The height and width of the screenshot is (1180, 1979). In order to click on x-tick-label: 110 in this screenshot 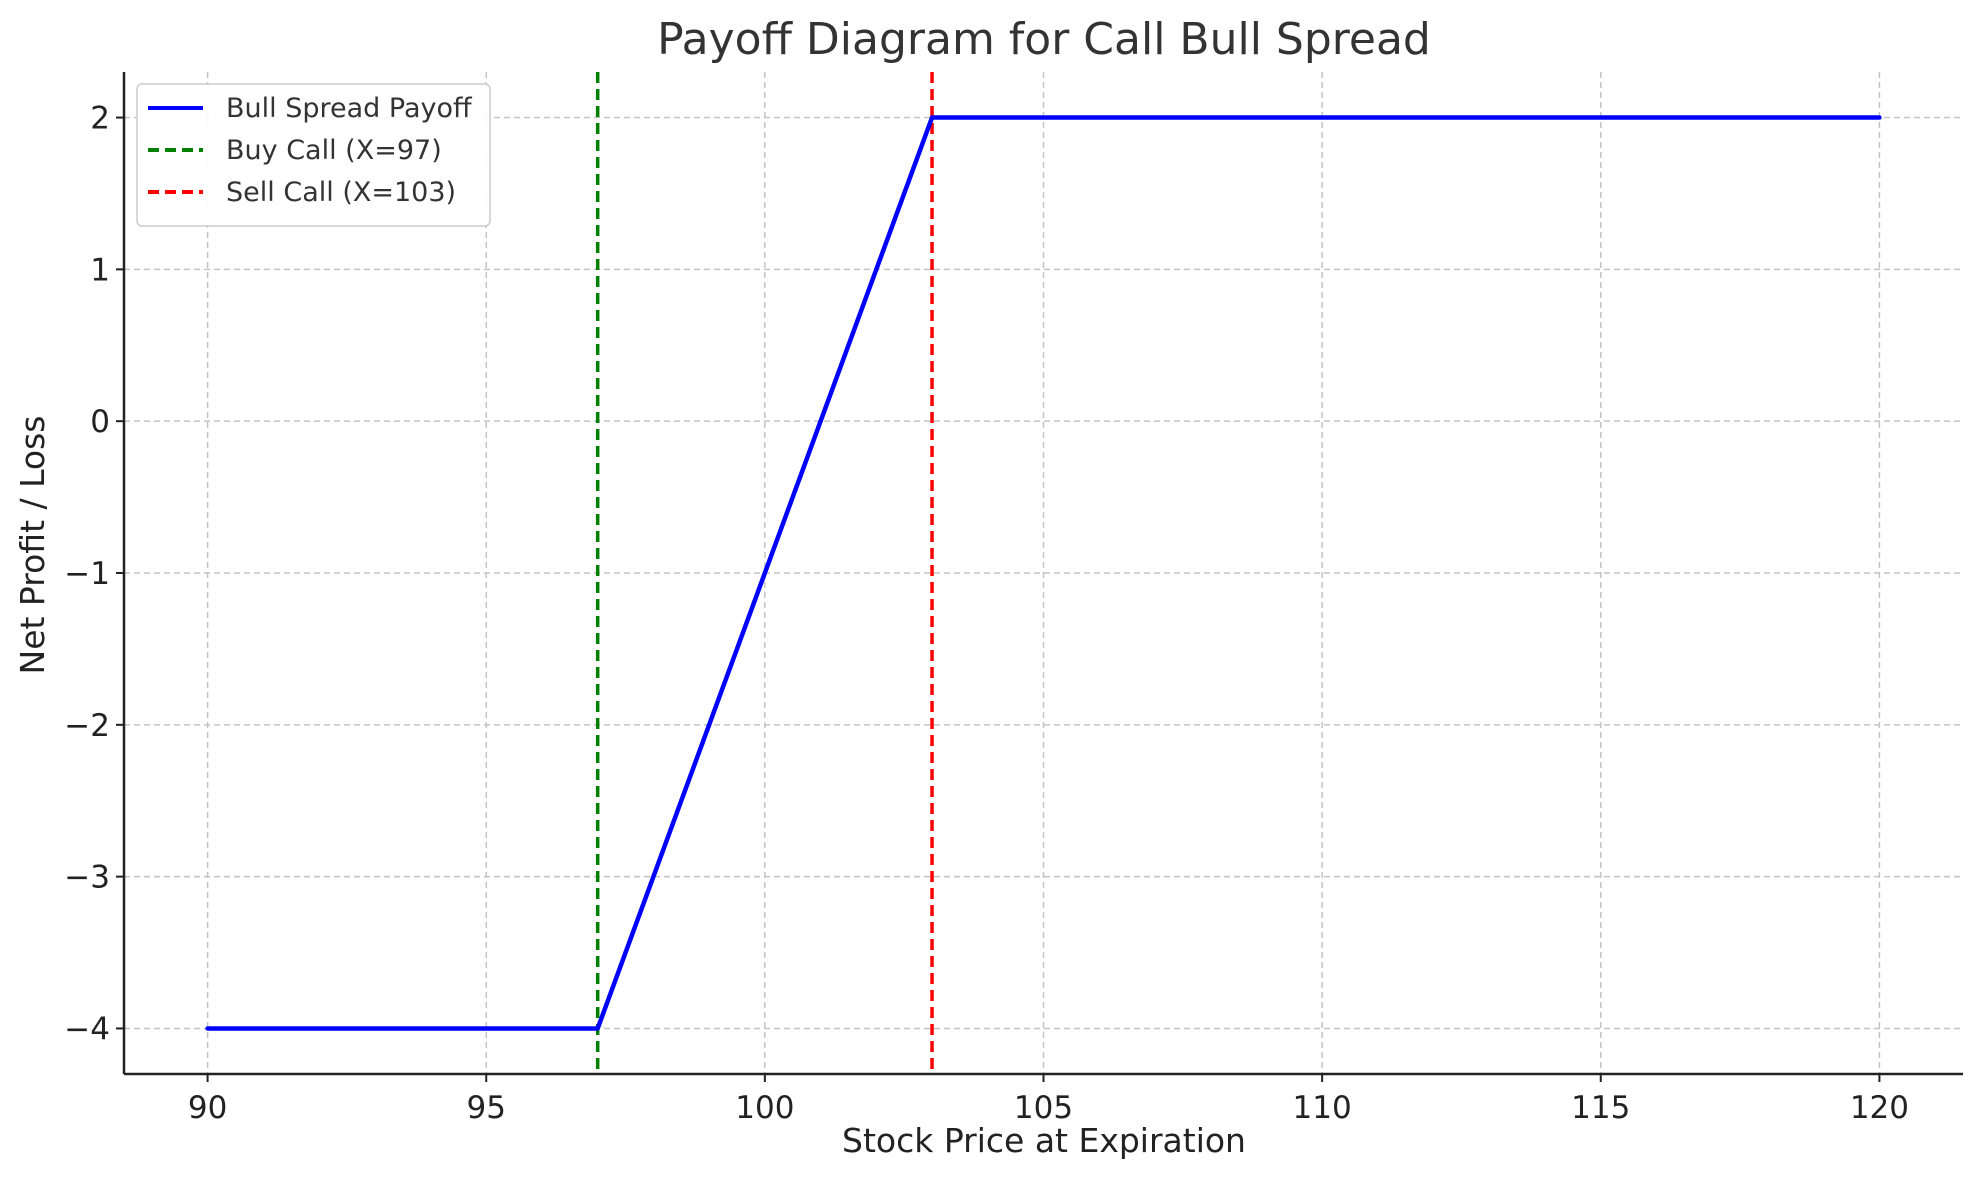, I will do `click(1322, 1108)`.